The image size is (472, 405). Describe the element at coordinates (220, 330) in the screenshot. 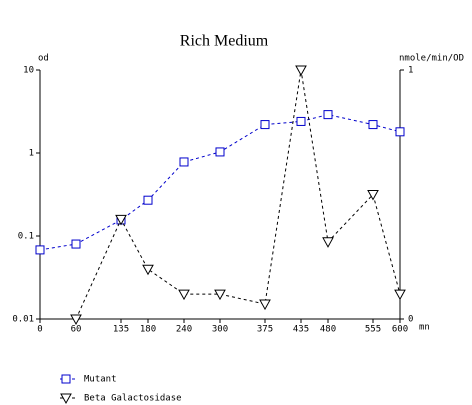

I see `x-tick-label: 300` at that location.